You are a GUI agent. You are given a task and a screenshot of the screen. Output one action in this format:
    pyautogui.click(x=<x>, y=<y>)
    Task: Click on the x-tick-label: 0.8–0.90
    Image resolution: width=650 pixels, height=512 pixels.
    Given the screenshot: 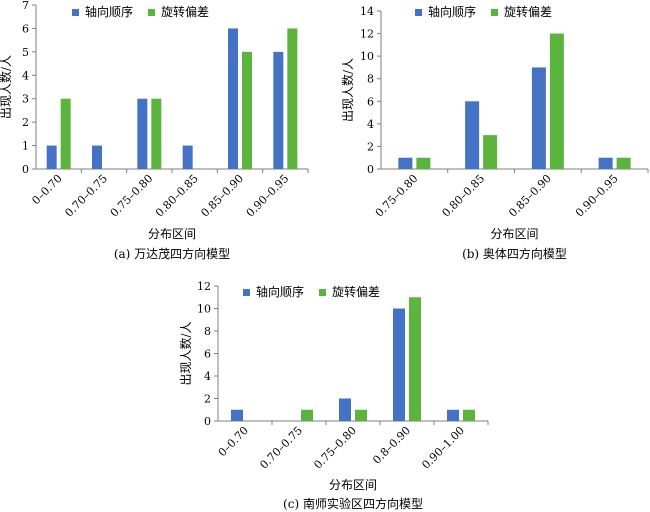 What is the action you would take?
    pyautogui.click(x=391, y=445)
    